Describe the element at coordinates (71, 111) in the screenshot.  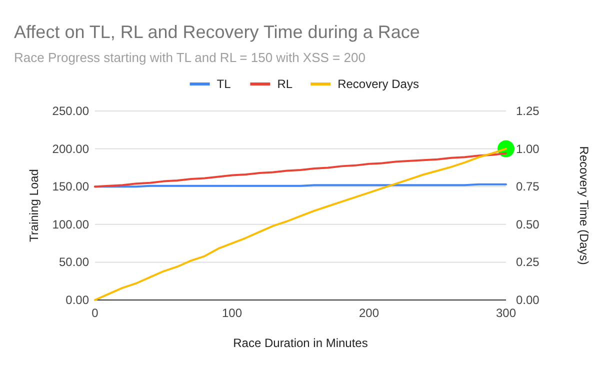
I see `y-tick-label: 250.00` at that location.